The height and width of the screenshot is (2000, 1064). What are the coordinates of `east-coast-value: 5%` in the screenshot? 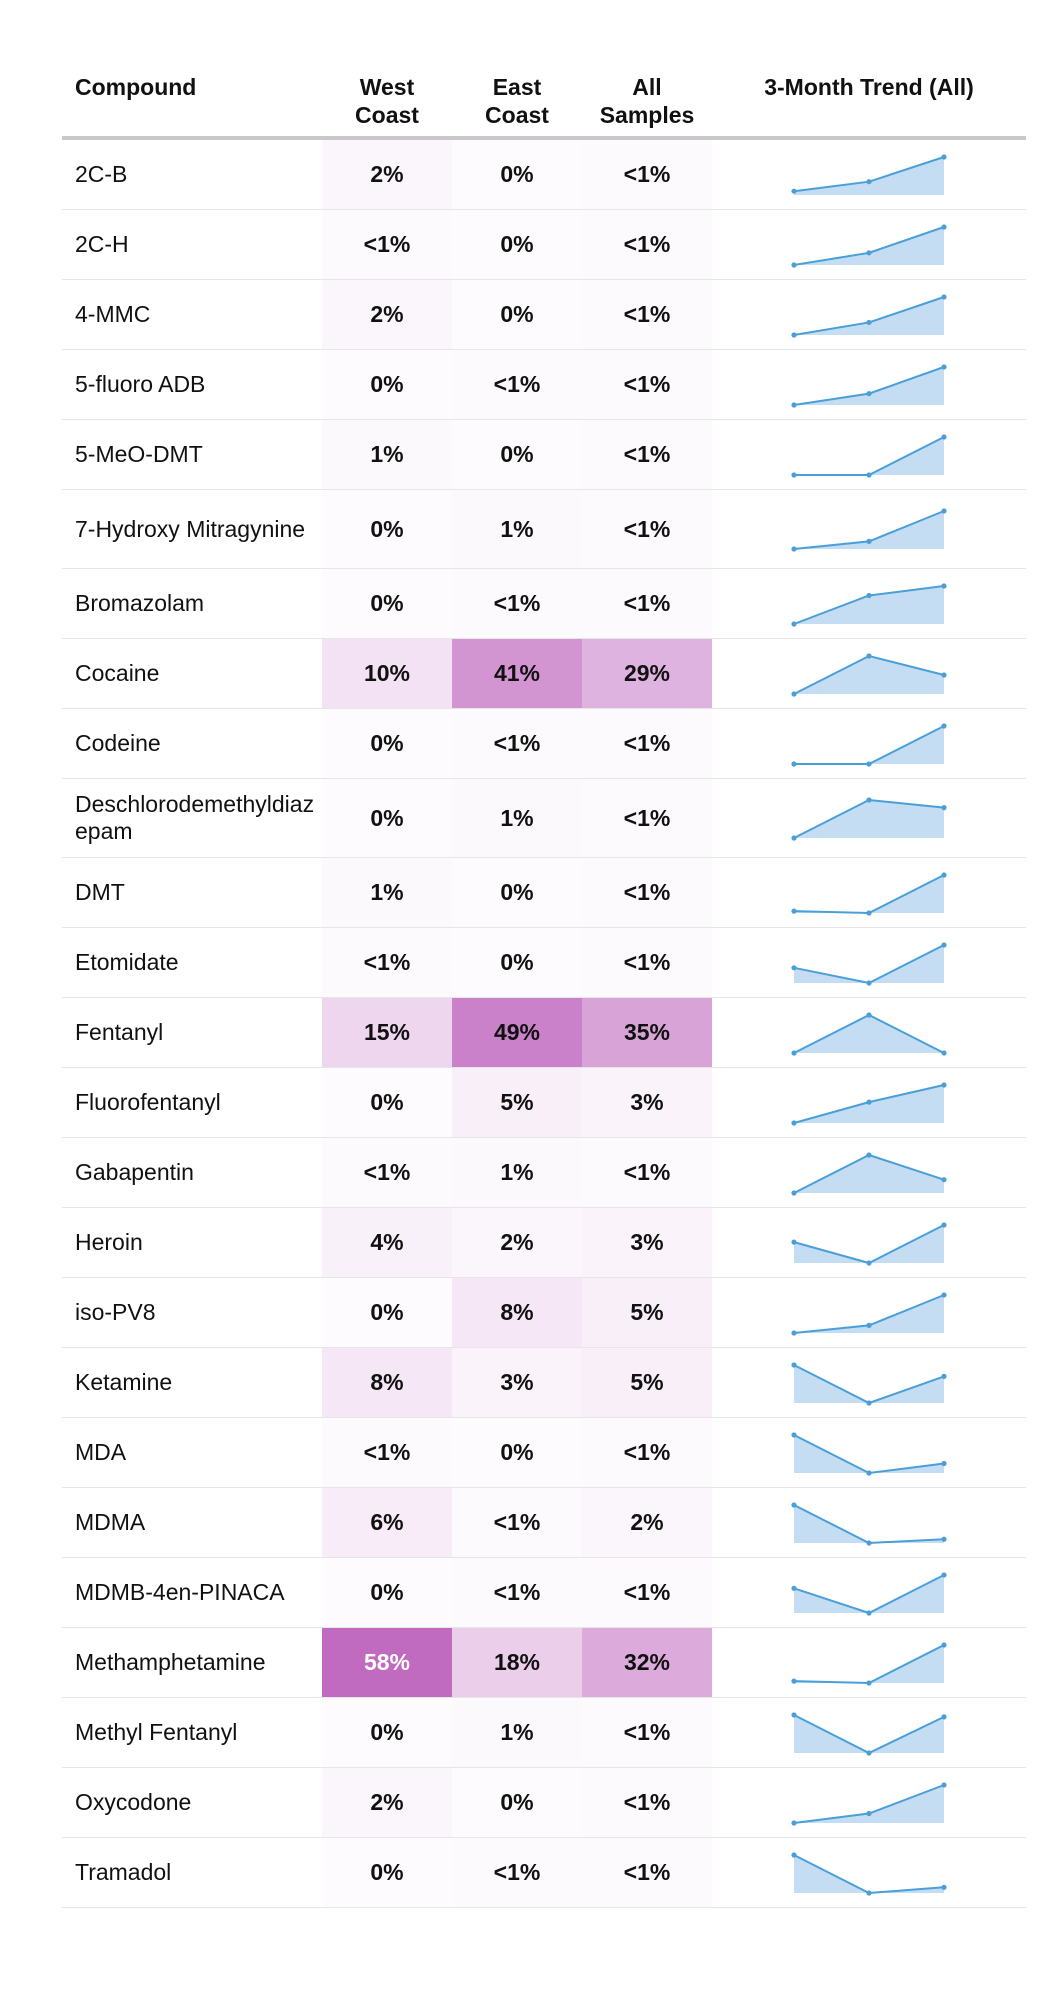 It's located at (517, 1102).